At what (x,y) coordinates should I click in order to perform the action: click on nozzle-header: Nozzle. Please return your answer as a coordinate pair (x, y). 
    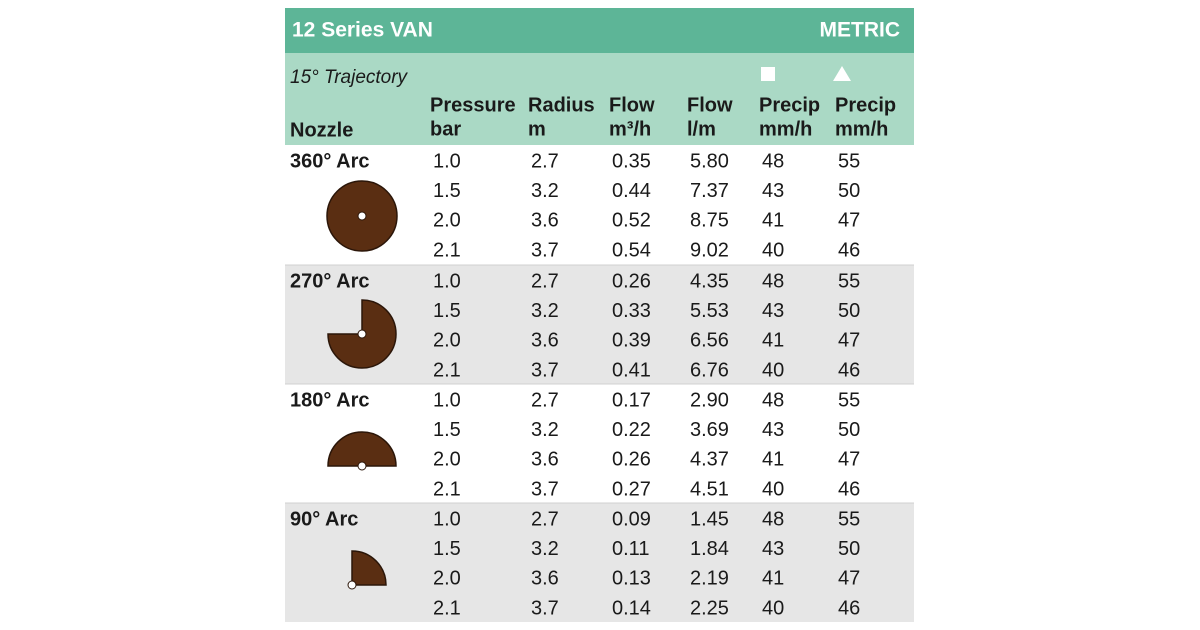
    Looking at the image, I should click on (321, 130).